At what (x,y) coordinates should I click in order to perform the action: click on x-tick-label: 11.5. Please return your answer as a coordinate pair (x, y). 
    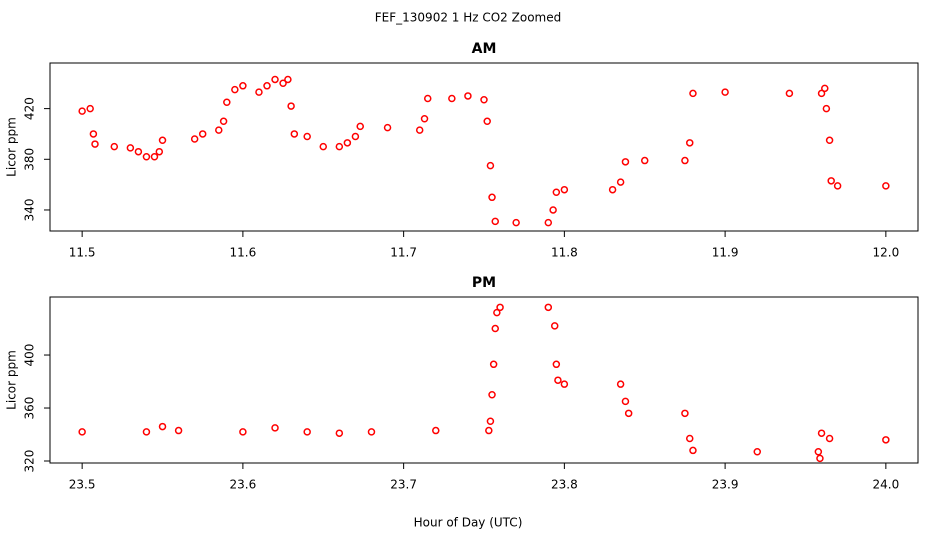
    Looking at the image, I should click on (82, 253).